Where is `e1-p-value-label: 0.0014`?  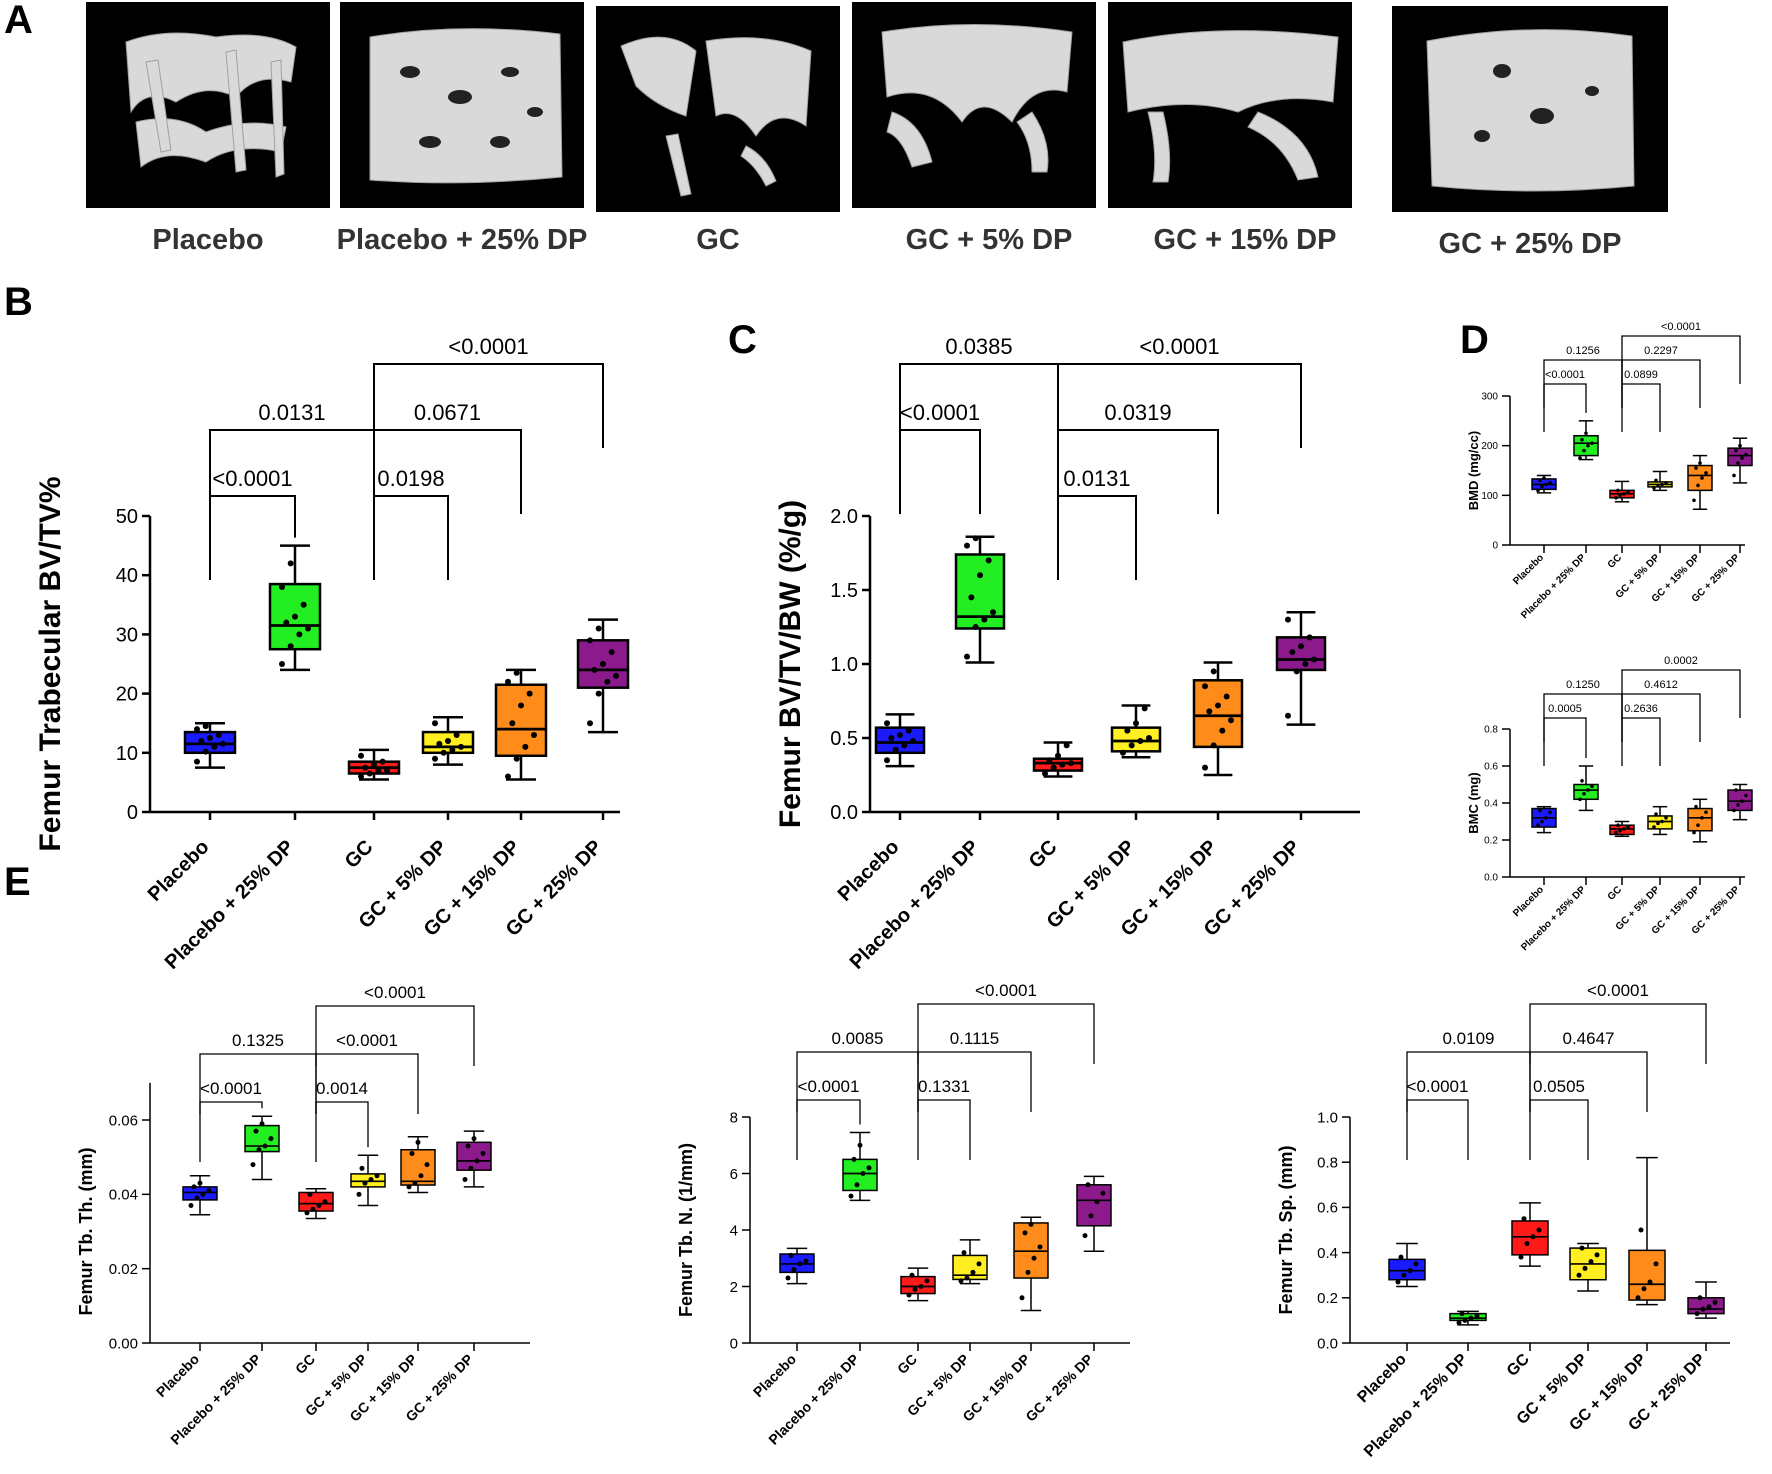
e1-p-value-label: 0.0014 is located at coordinates (342, 1088).